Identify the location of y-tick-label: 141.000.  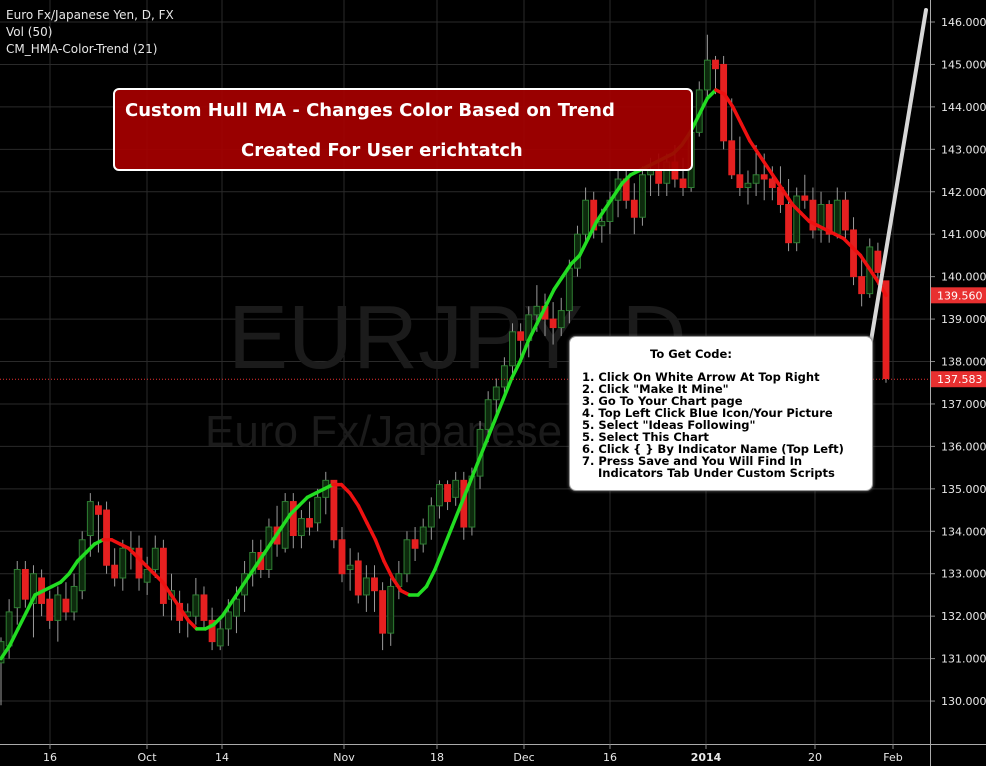
(963, 234).